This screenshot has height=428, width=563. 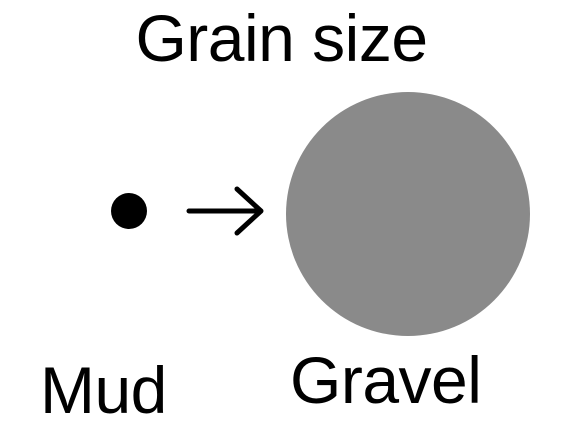 I want to click on right-arrow-icon, so click(x=225, y=211).